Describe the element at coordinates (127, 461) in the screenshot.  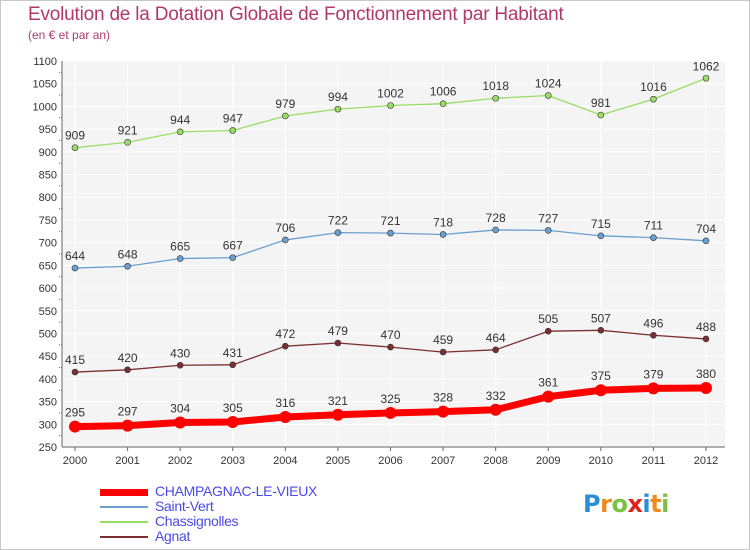
I see `x-tick-label: 2001` at that location.